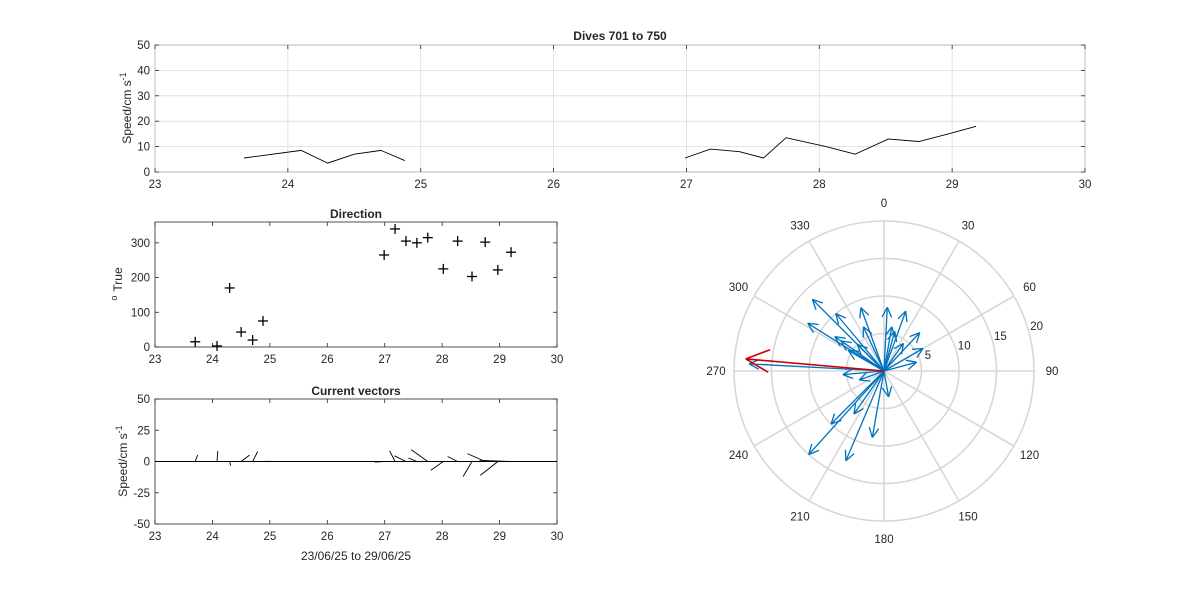 The width and height of the screenshot is (1200, 589). I want to click on speed-series-line, so click(830, 142).